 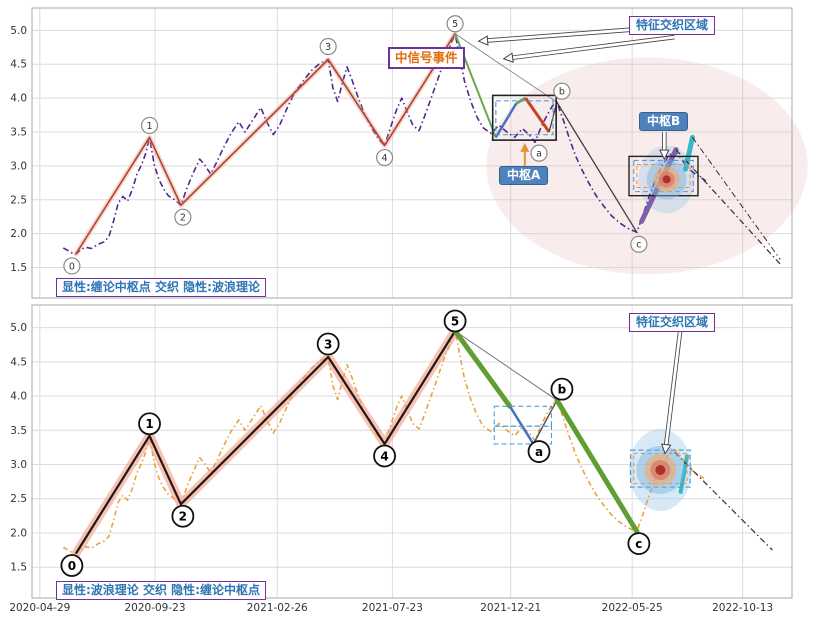 I want to click on x-tick-label: 2021-07-23, so click(x=392, y=608).